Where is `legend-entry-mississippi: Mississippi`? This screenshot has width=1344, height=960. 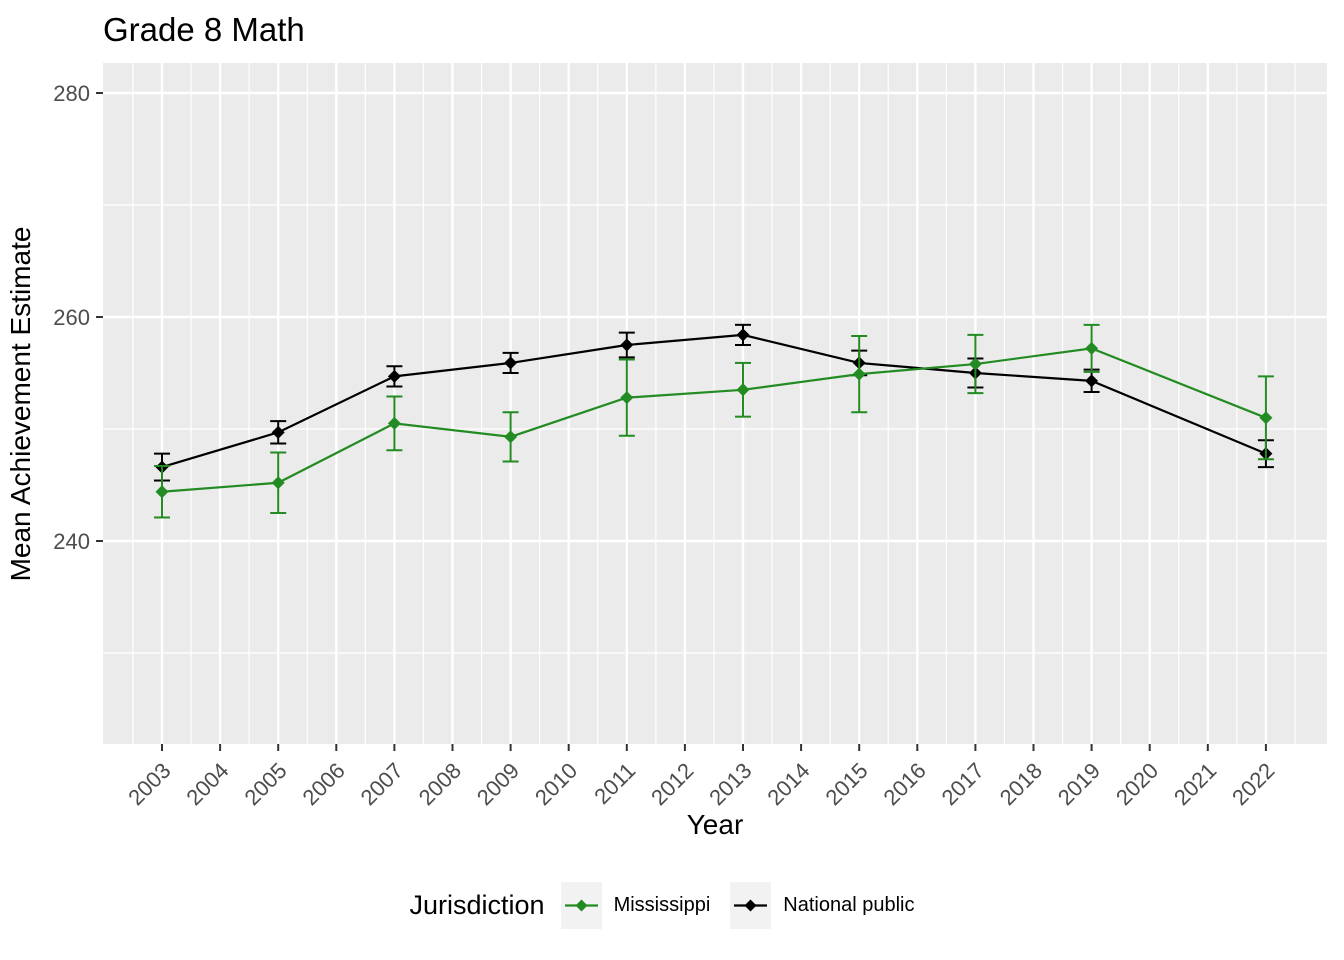
legend-entry-mississippi: Mississippi is located at coordinates (645, 905).